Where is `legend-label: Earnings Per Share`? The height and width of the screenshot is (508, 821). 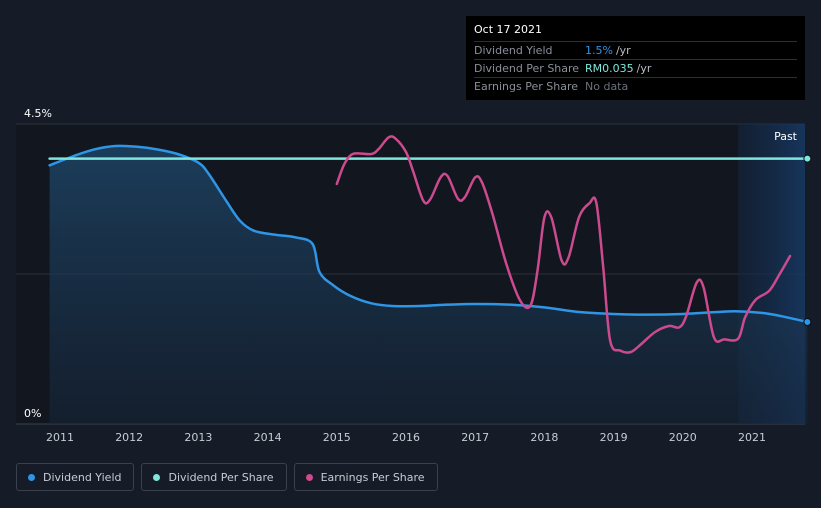
legend-label: Earnings Per Share is located at coordinates (372, 477).